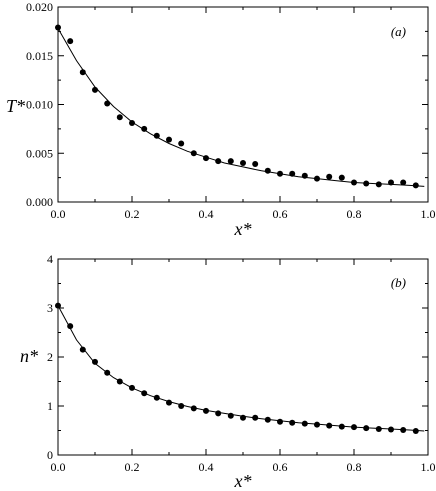  What do you see at coordinates (50, 259) in the screenshot?
I see `y-tick-label: 4` at bounding box center [50, 259].